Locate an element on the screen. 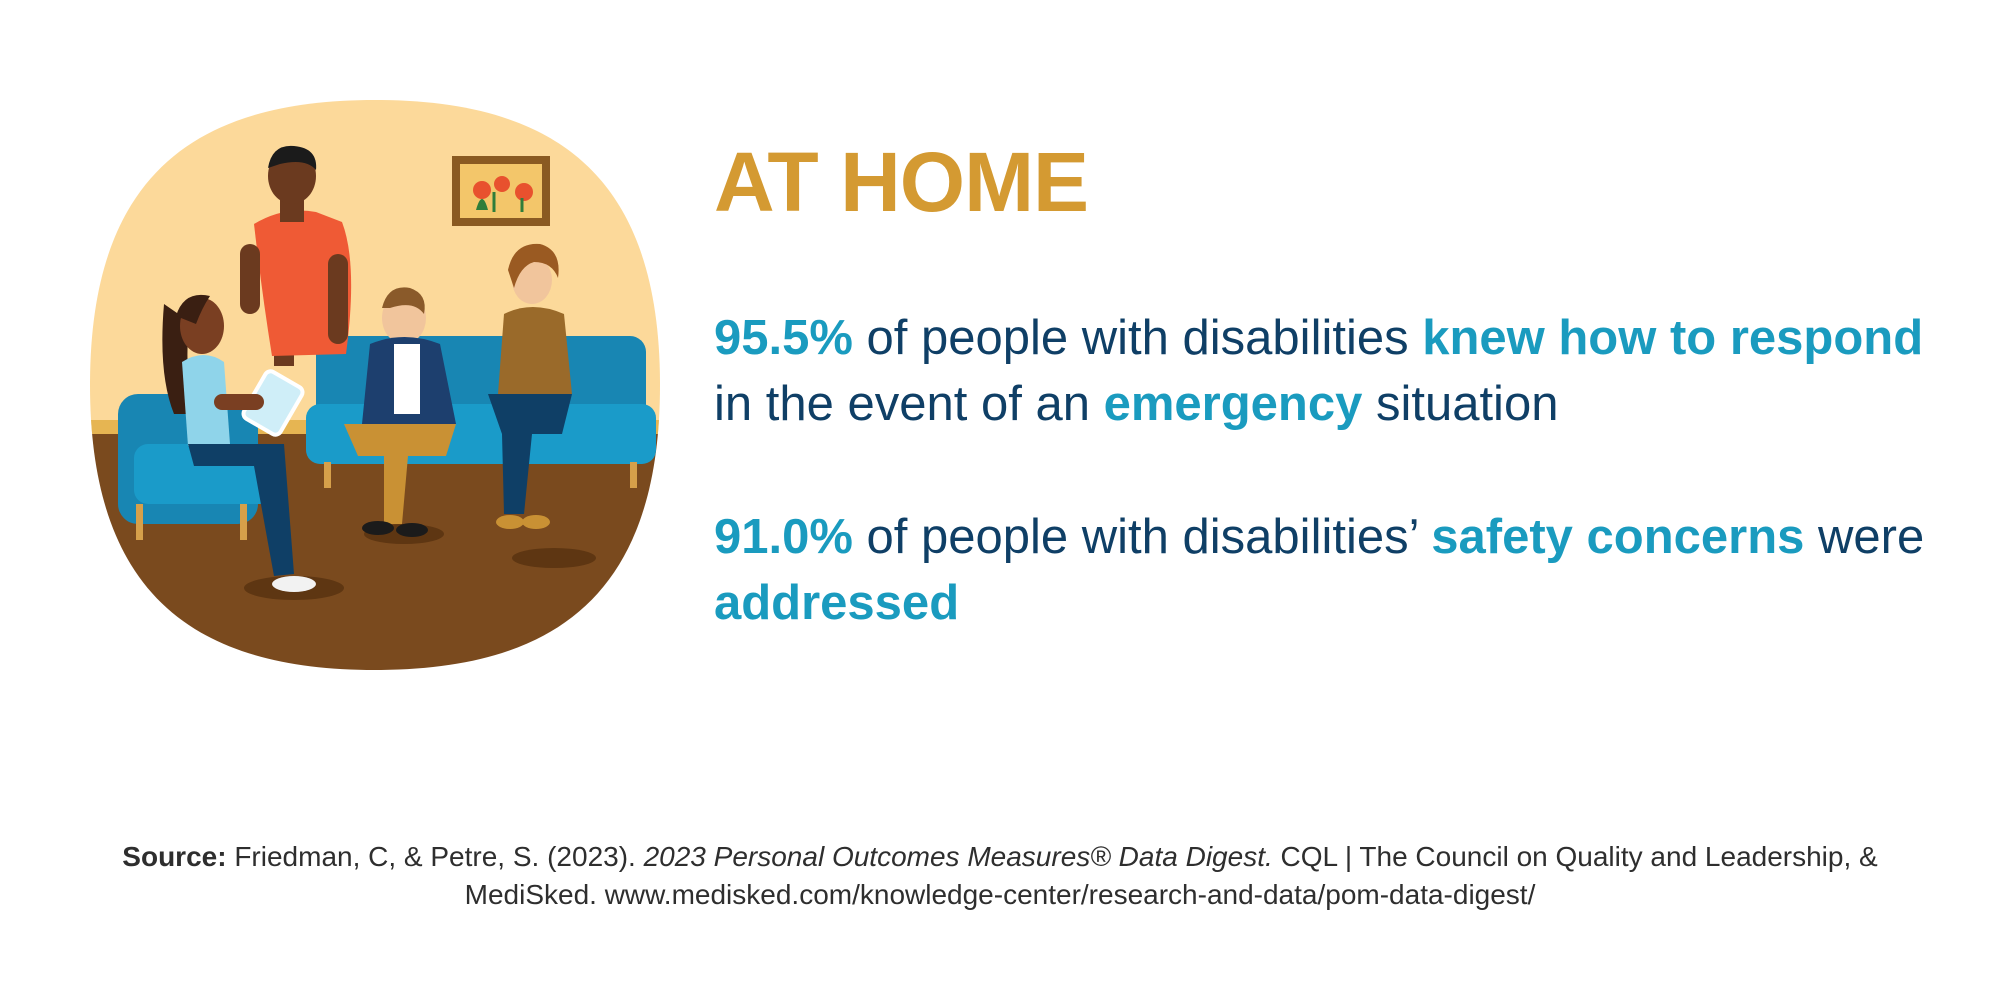  wall-picture is located at coordinates (501, 191).